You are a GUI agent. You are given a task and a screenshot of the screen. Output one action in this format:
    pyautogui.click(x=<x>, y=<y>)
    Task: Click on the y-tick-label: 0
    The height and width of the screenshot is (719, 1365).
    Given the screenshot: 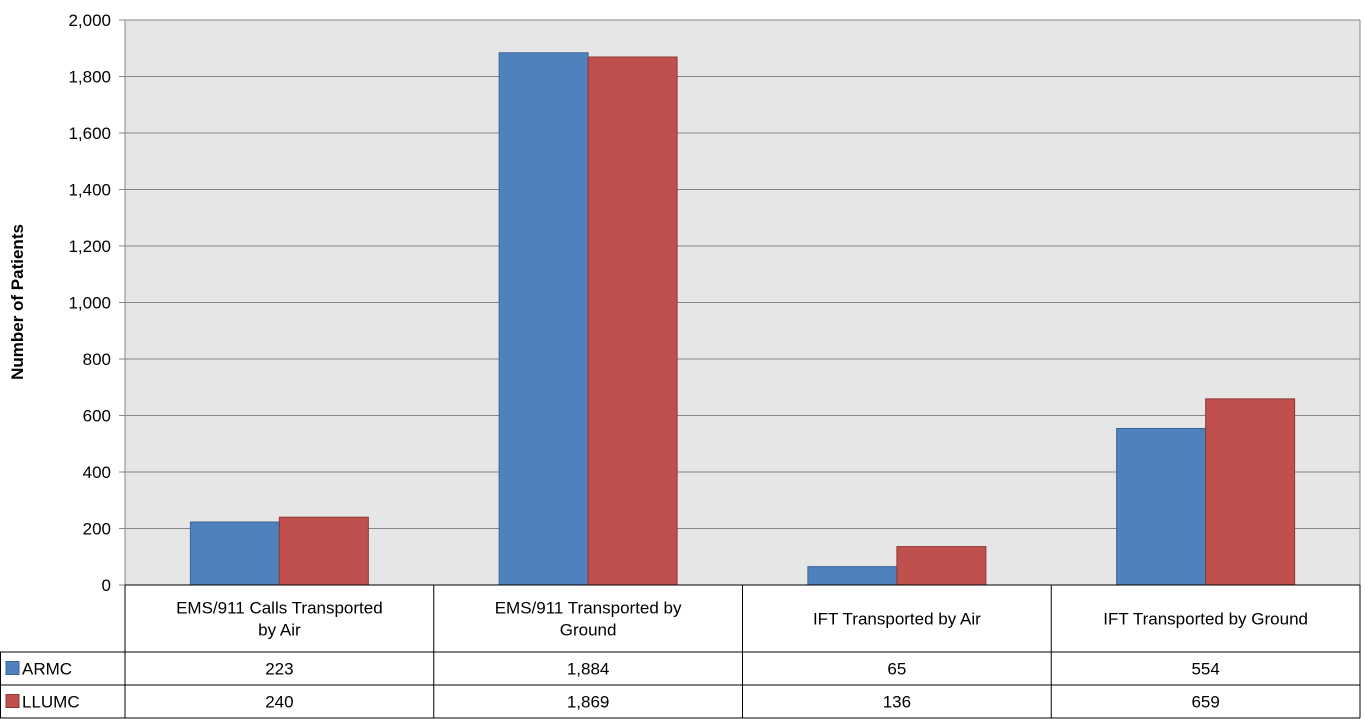 What is the action you would take?
    pyautogui.click(x=106, y=585)
    